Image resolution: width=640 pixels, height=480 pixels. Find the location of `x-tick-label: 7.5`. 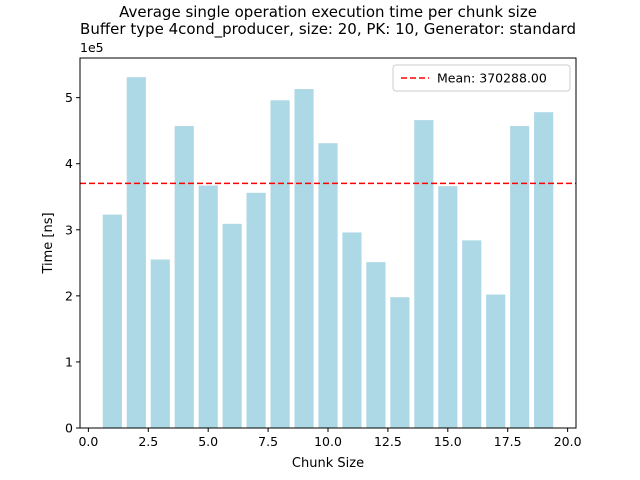

x-tick-label: 7.5 is located at coordinates (268, 441).